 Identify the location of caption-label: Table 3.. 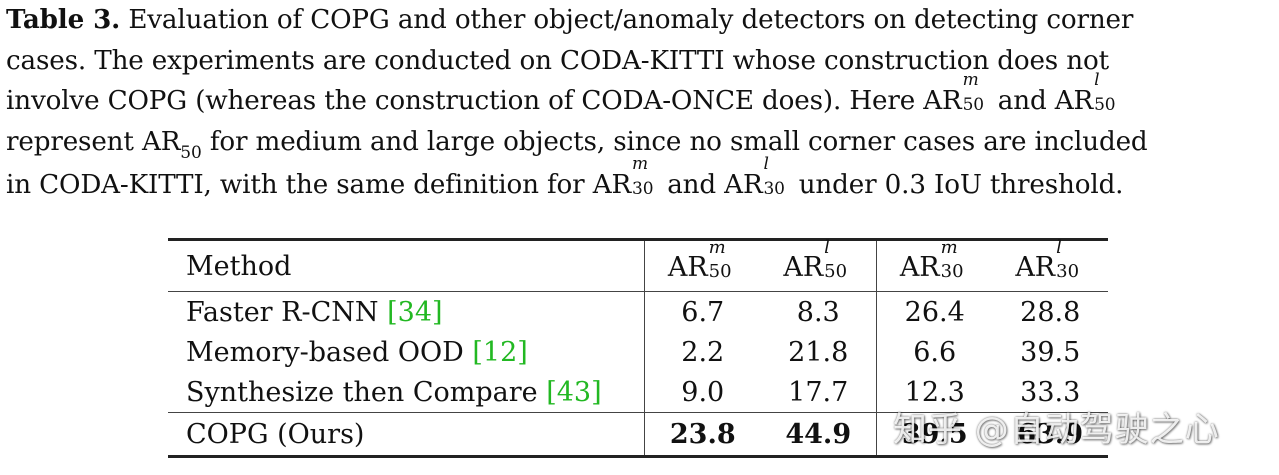
(63, 19).